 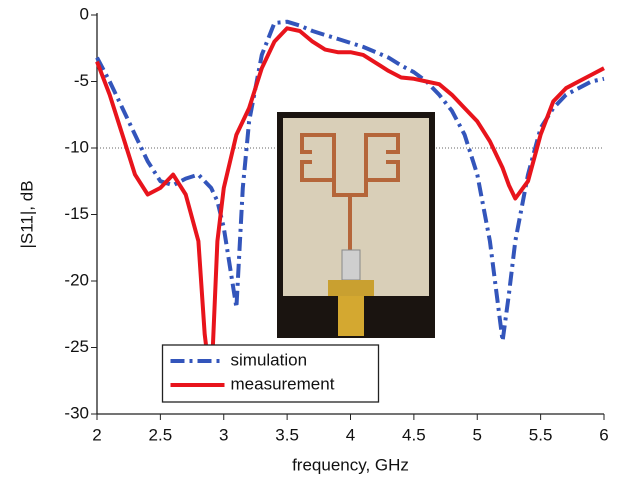 What do you see at coordinates (26, 214) in the screenshot?
I see `y-axis-label: |S11|, dB` at bounding box center [26, 214].